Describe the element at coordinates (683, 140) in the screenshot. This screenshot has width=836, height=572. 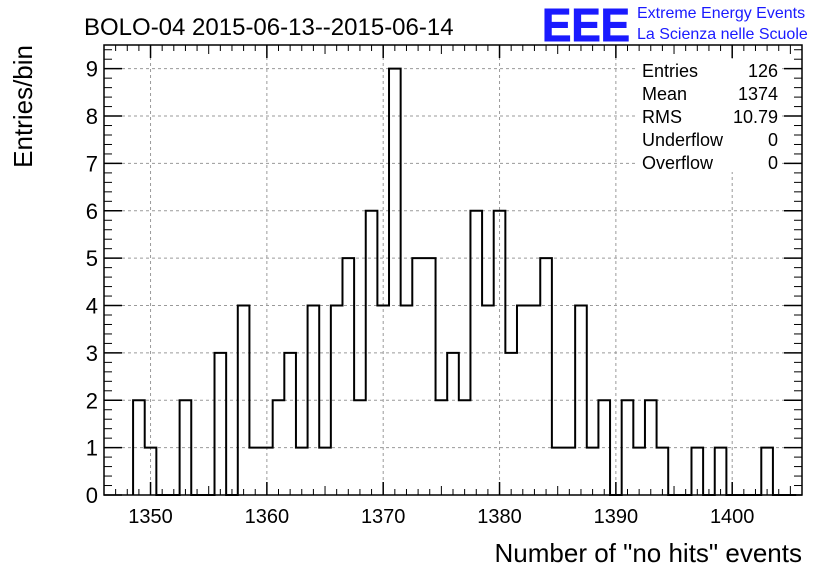
I see `stats-label: Underflow` at that location.